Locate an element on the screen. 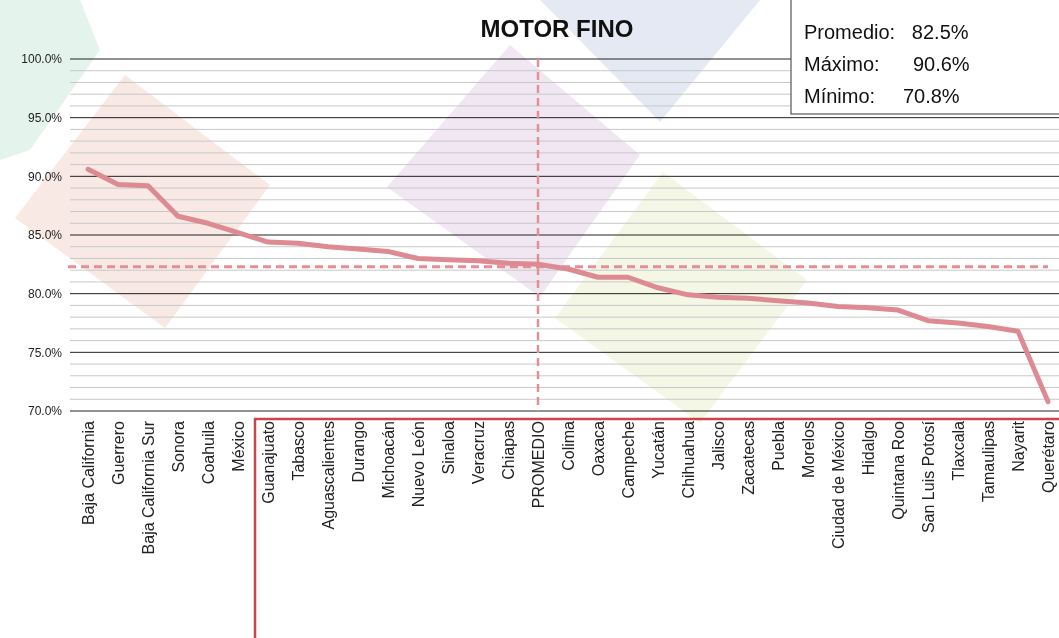  y-tick-label: 100.0% is located at coordinates (42, 59).